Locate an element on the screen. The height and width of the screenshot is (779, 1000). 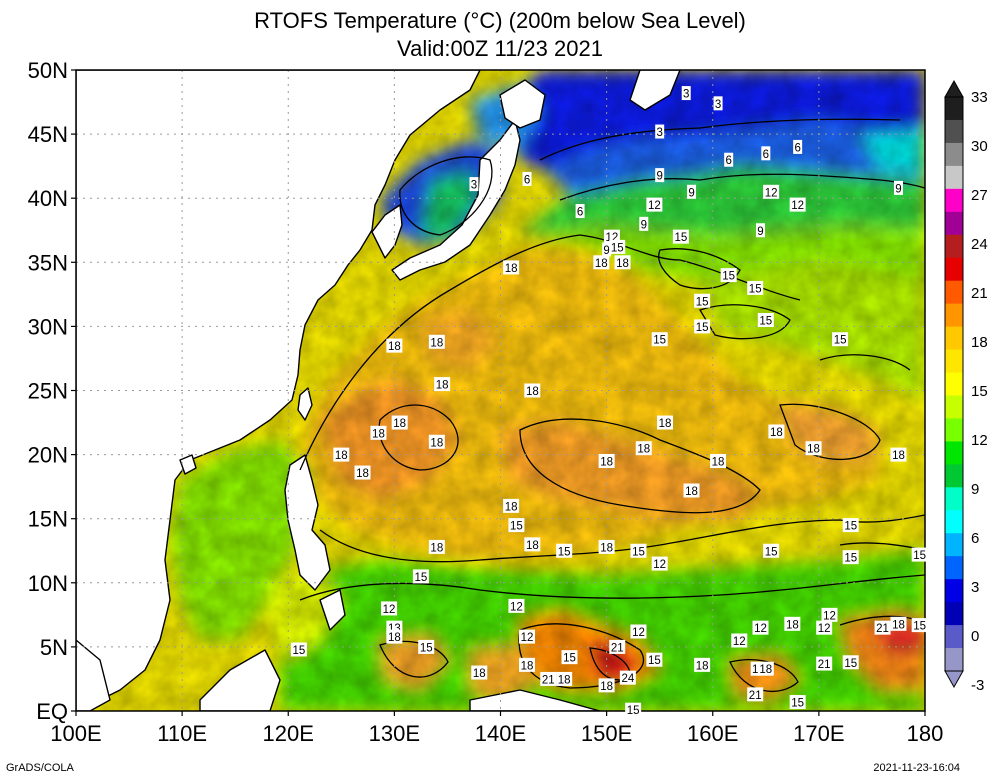
colorbar-label: 27 is located at coordinates (979, 195).